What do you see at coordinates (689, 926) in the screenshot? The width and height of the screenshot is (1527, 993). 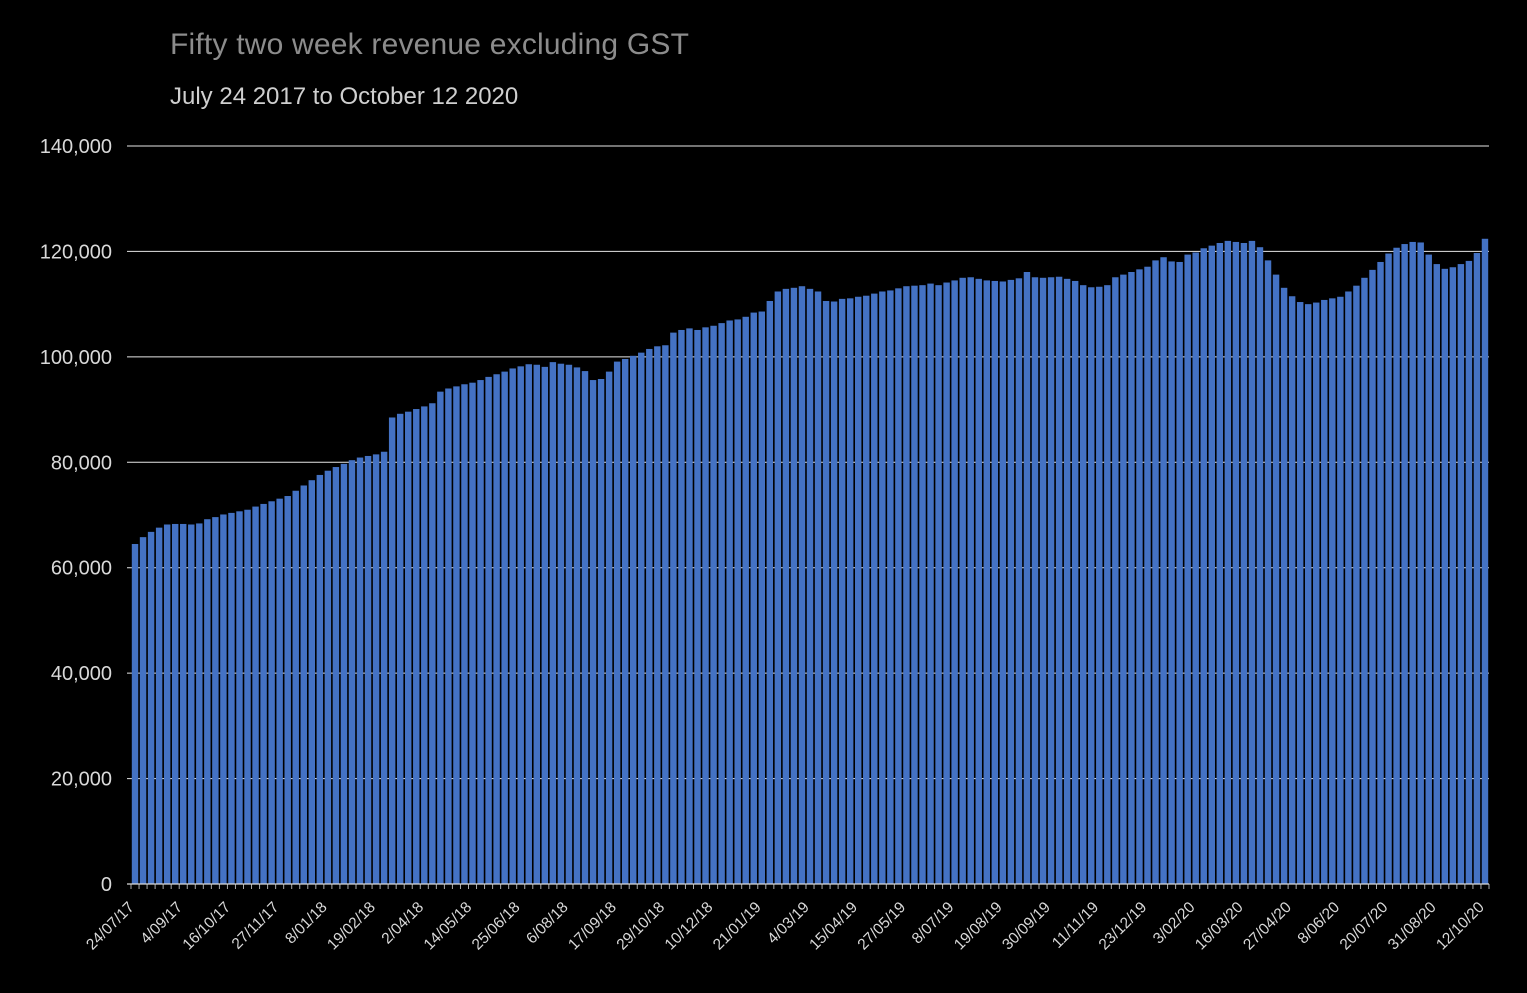 I see `x-axis-label: 10/12/18` at bounding box center [689, 926].